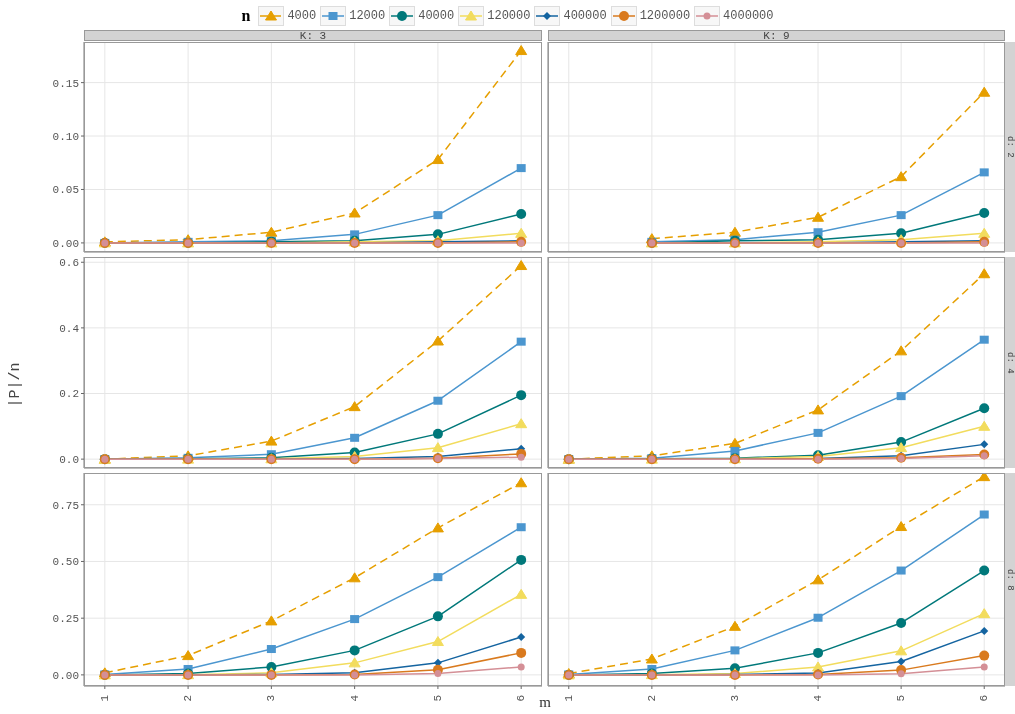  I want to click on annotation: d: 4, so click(1010, 362).